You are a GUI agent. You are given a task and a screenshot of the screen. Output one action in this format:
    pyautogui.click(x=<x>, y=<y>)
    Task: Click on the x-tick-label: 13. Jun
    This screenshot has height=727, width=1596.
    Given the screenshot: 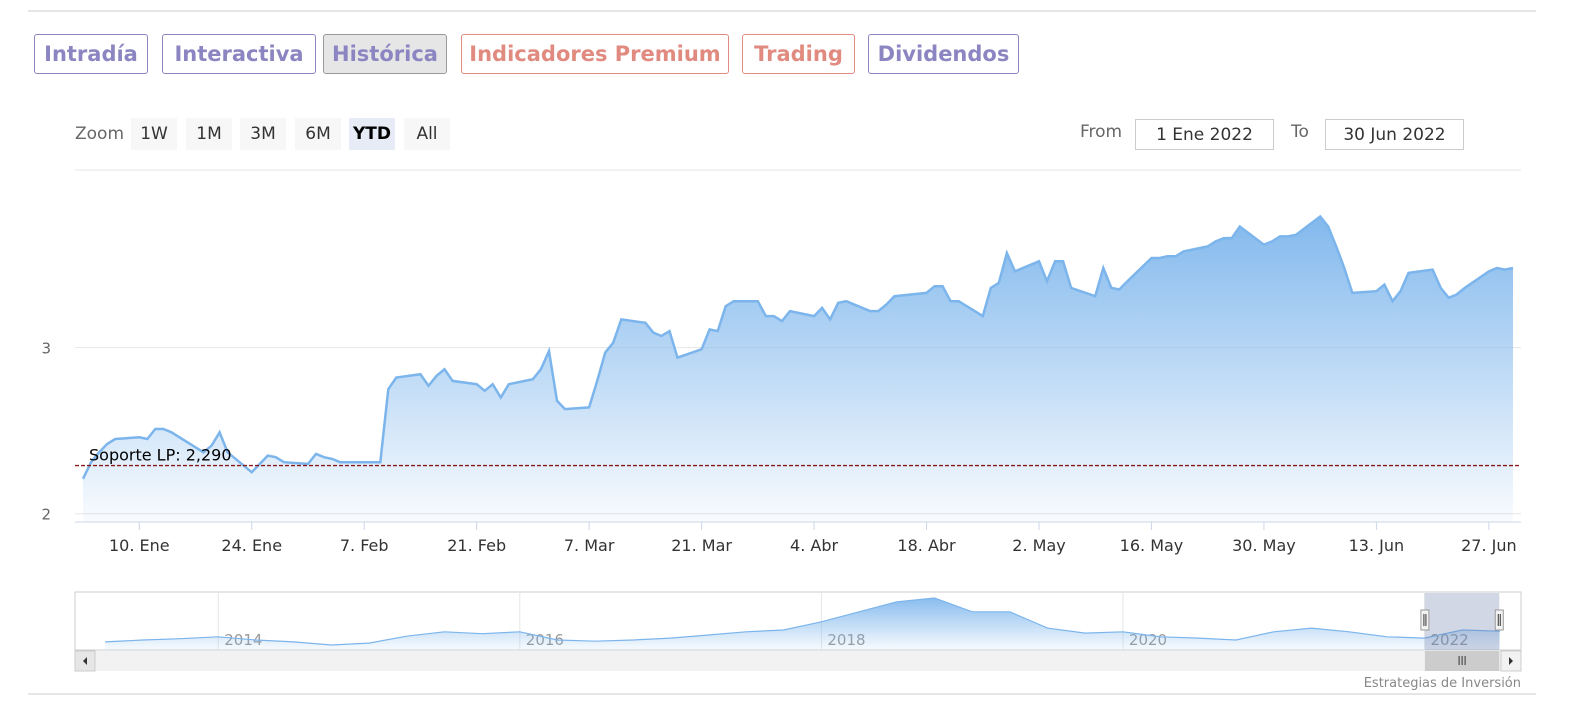 What is the action you would take?
    pyautogui.click(x=1377, y=545)
    